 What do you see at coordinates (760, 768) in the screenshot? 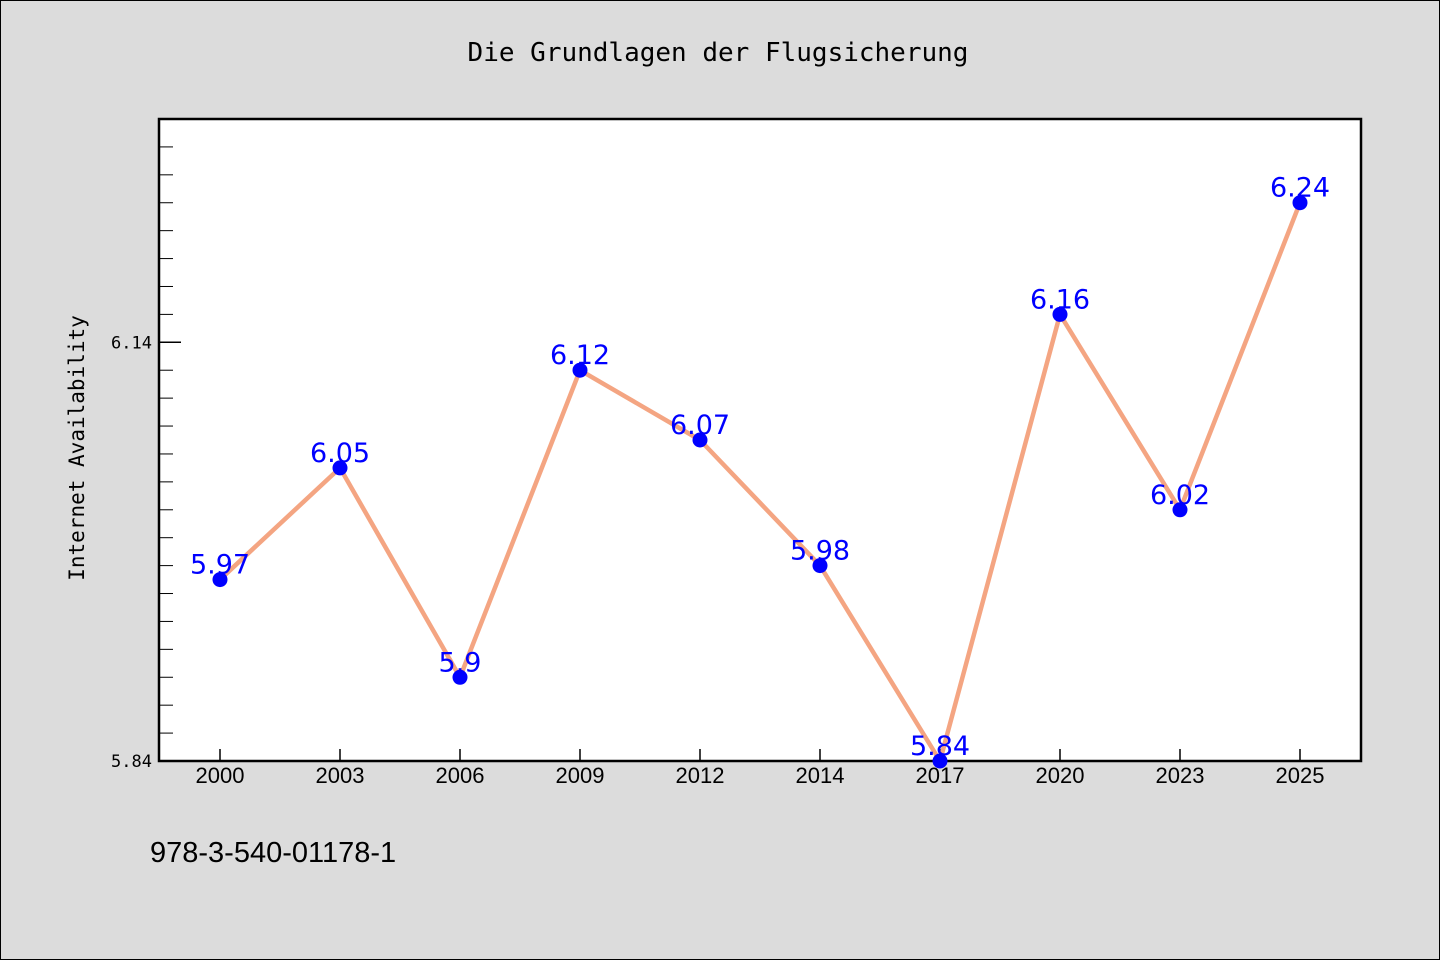
I see `x-axis: 2000 2003 2006 2009 2012 2014 2017 2020 2023 2025` at bounding box center [760, 768].